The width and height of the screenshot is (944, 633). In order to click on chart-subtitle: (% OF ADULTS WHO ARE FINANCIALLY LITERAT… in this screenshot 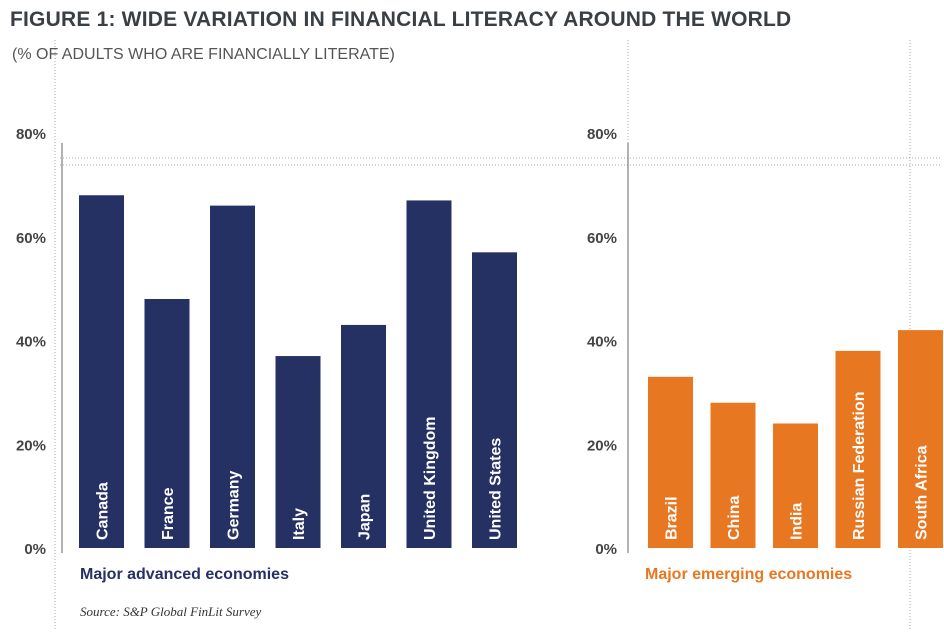, I will do `click(203, 54)`.